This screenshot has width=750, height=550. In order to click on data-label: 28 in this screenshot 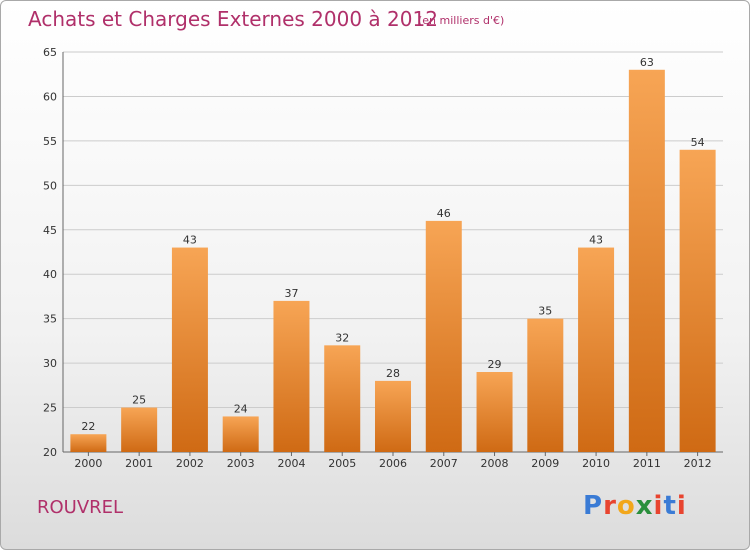, I will do `click(393, 373)`.